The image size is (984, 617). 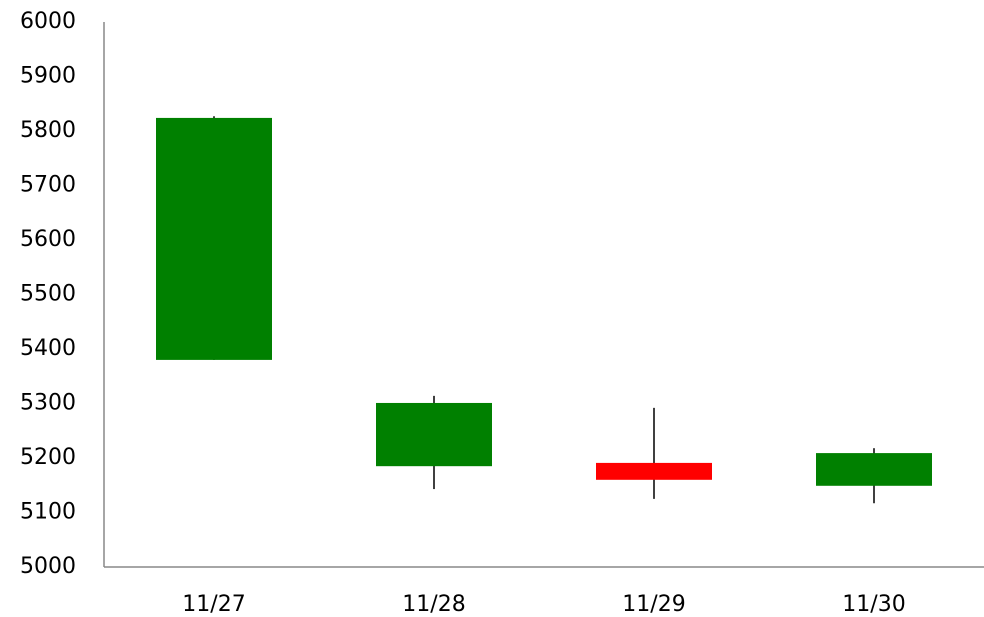 I want to click on y-tick-label: 6000, so click(x=48, y=21).